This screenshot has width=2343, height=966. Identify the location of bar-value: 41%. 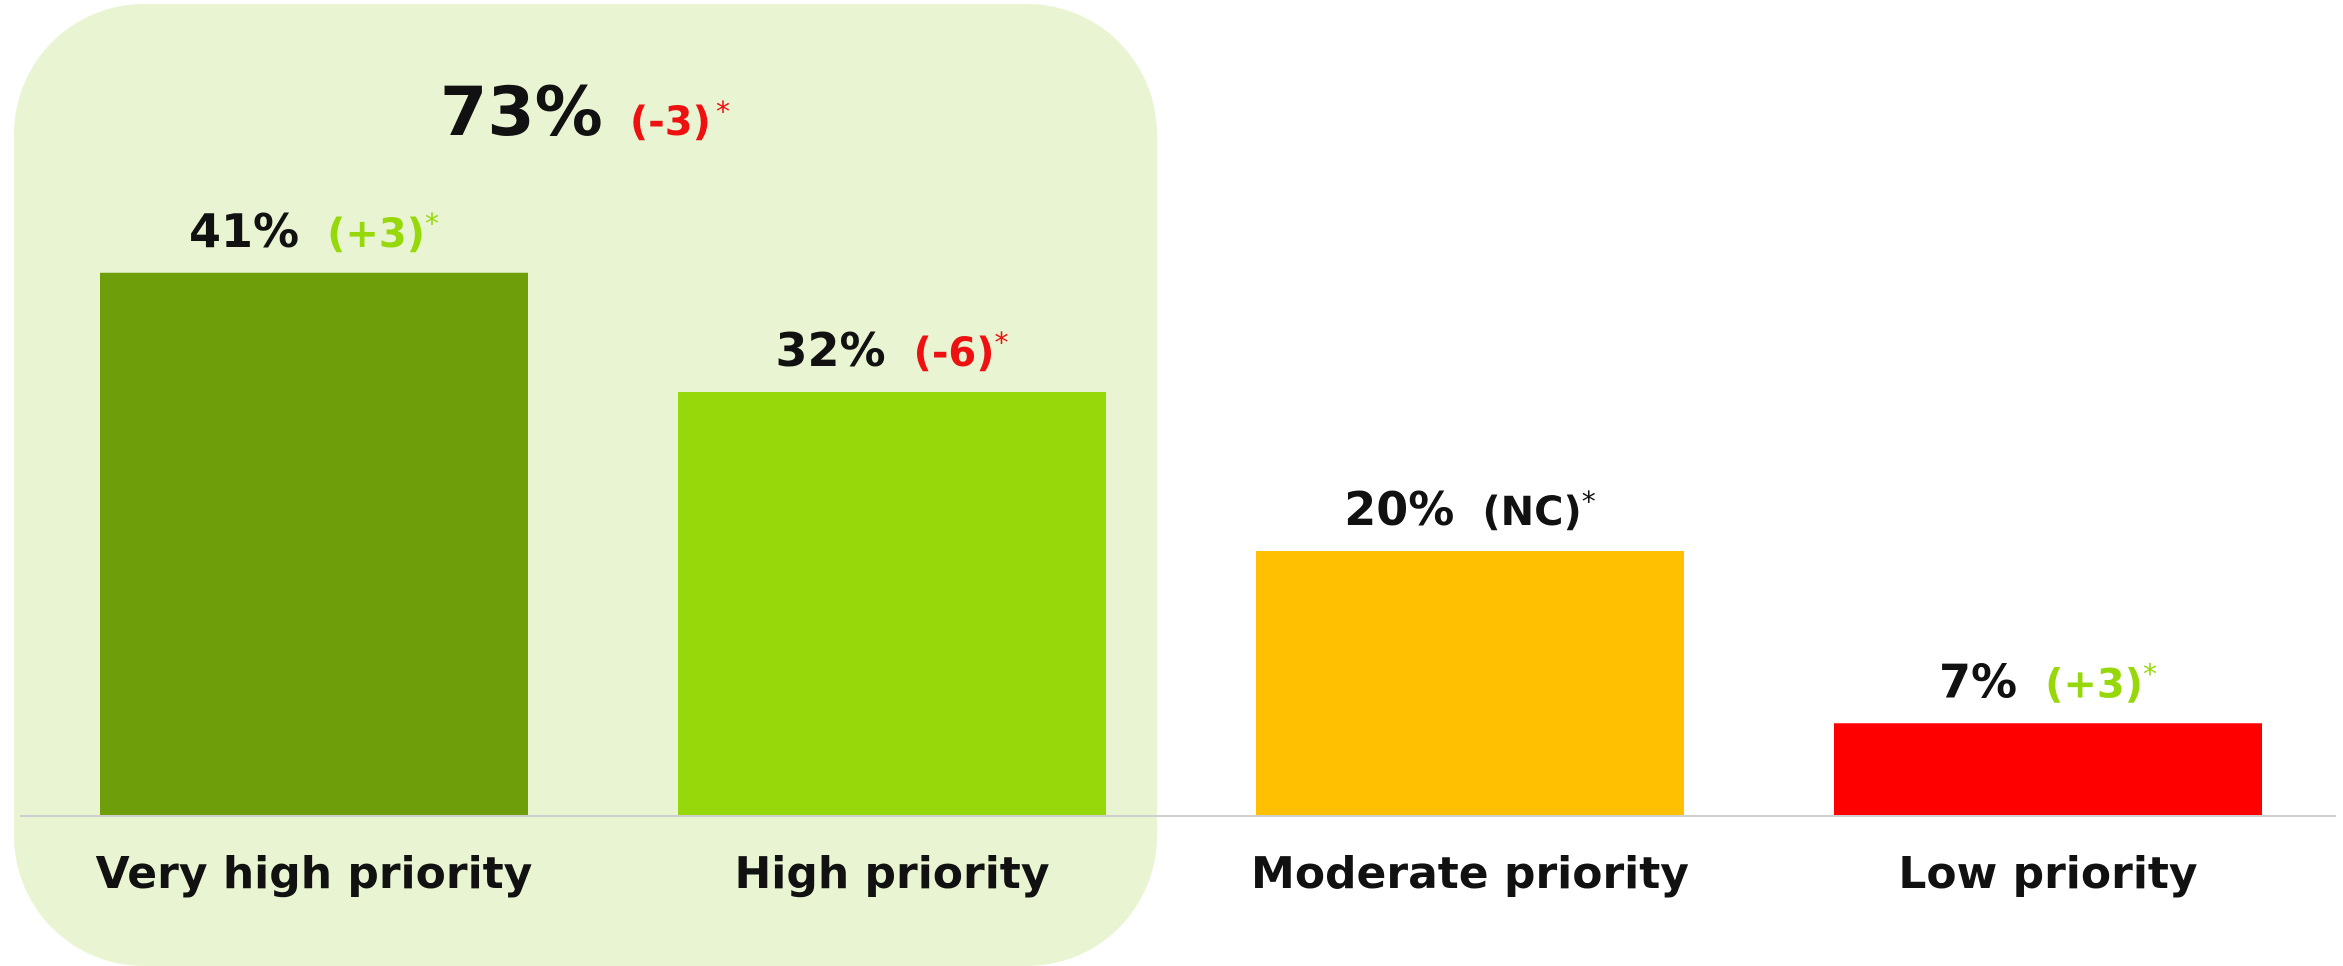
(244, 231).